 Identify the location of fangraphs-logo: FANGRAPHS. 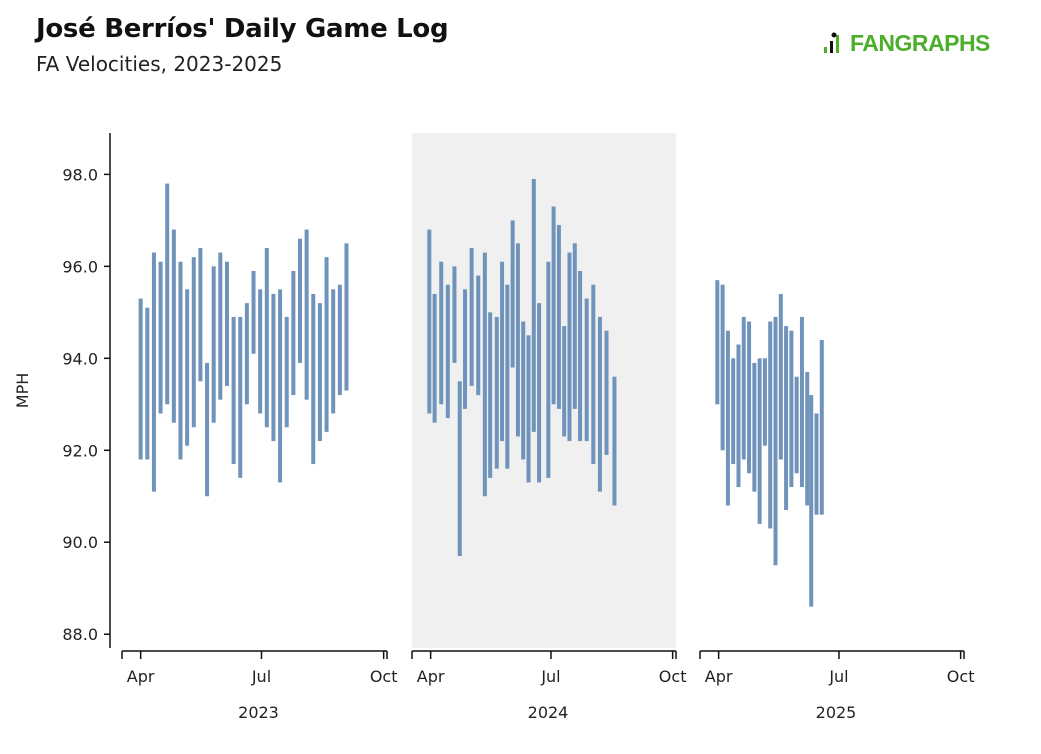
(906, 43).